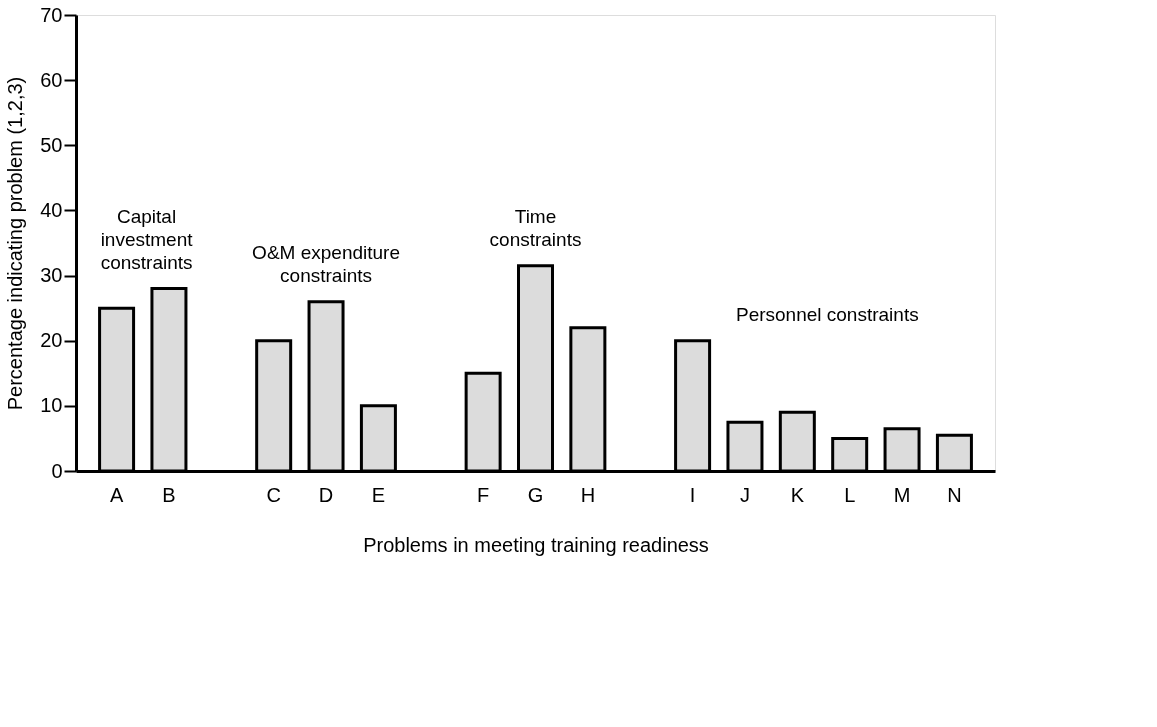 The width and height of the screenshot is (1157, 727). I want to click on x-tick-label: G, so click(535, 494).